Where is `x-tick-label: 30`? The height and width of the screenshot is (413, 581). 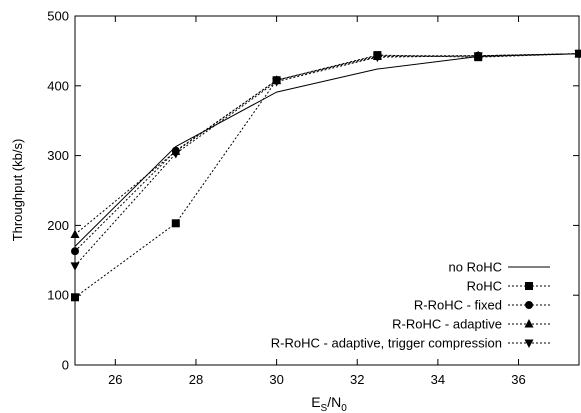
x-tick-label: 30 is located at coordinates (276, 379).